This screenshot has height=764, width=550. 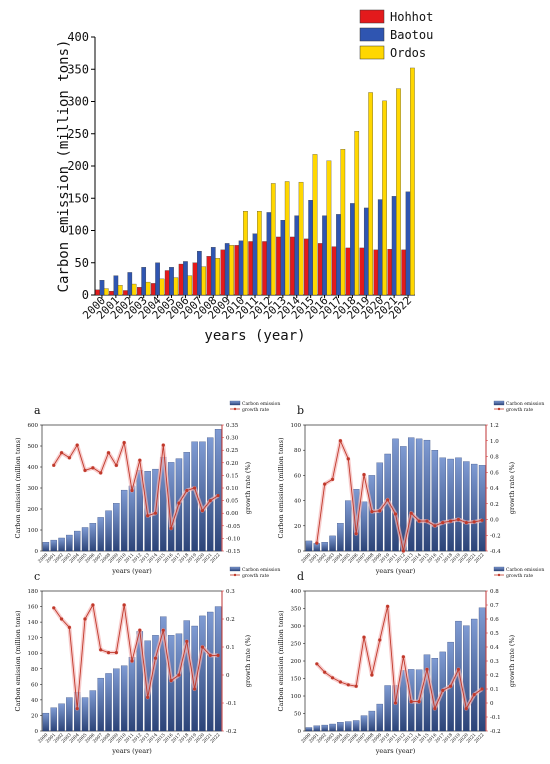 What do you see at coordinates (411, 35) in the screenshot?
I see `legend-label-baotou: Baotou` at bounding box center [411, 35].